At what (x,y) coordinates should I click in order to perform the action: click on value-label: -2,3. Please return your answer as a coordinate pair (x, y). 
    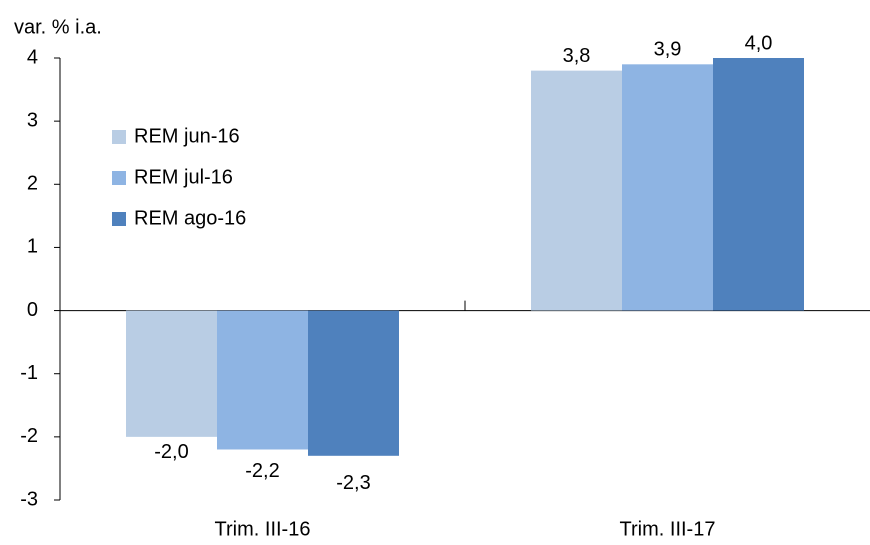
    Looking at the image, I should click on (353, 483).